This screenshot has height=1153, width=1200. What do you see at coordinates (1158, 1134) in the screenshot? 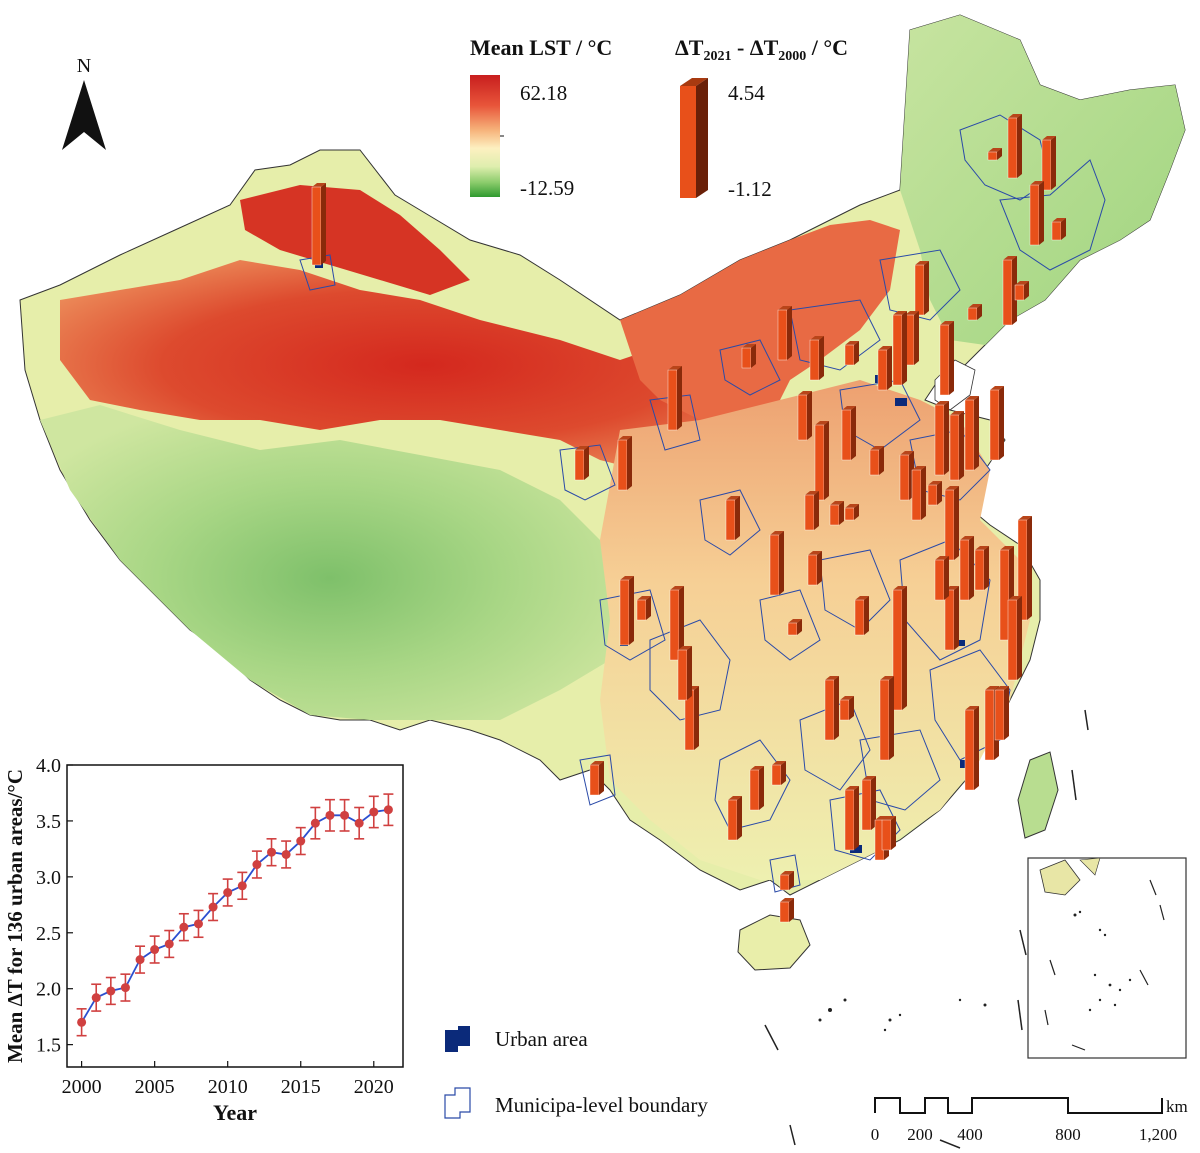
I see `scale-tick-1200: 1,200` at bounding box center [1158, 1134].